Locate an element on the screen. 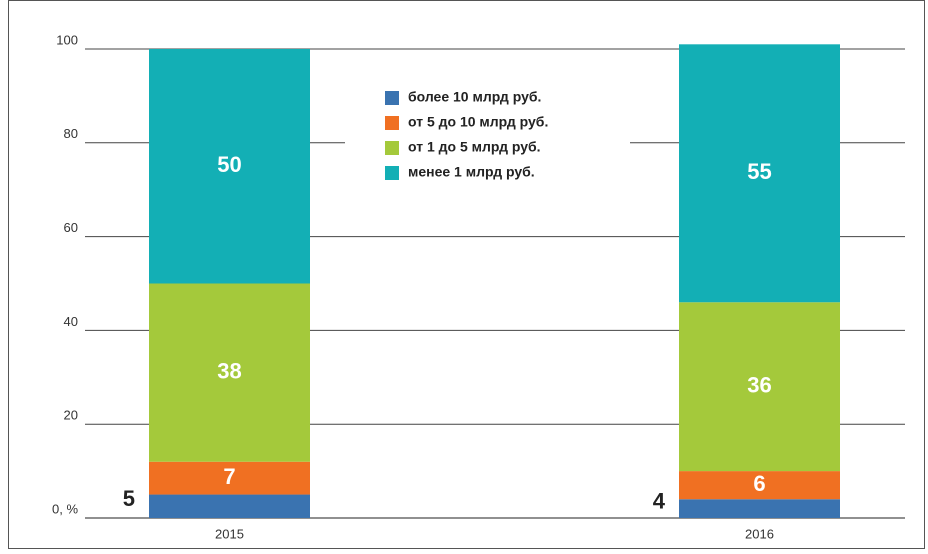  legend-label: менее 1 млрд руб. is located at coordinates (471, 172).